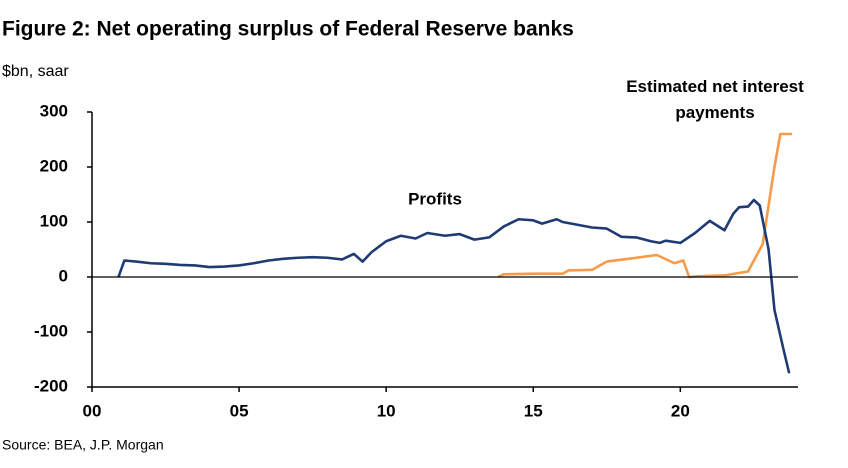 This screenshot has height=468, width=848. I want to click on x-tick-label: 10, so click(386, 410).